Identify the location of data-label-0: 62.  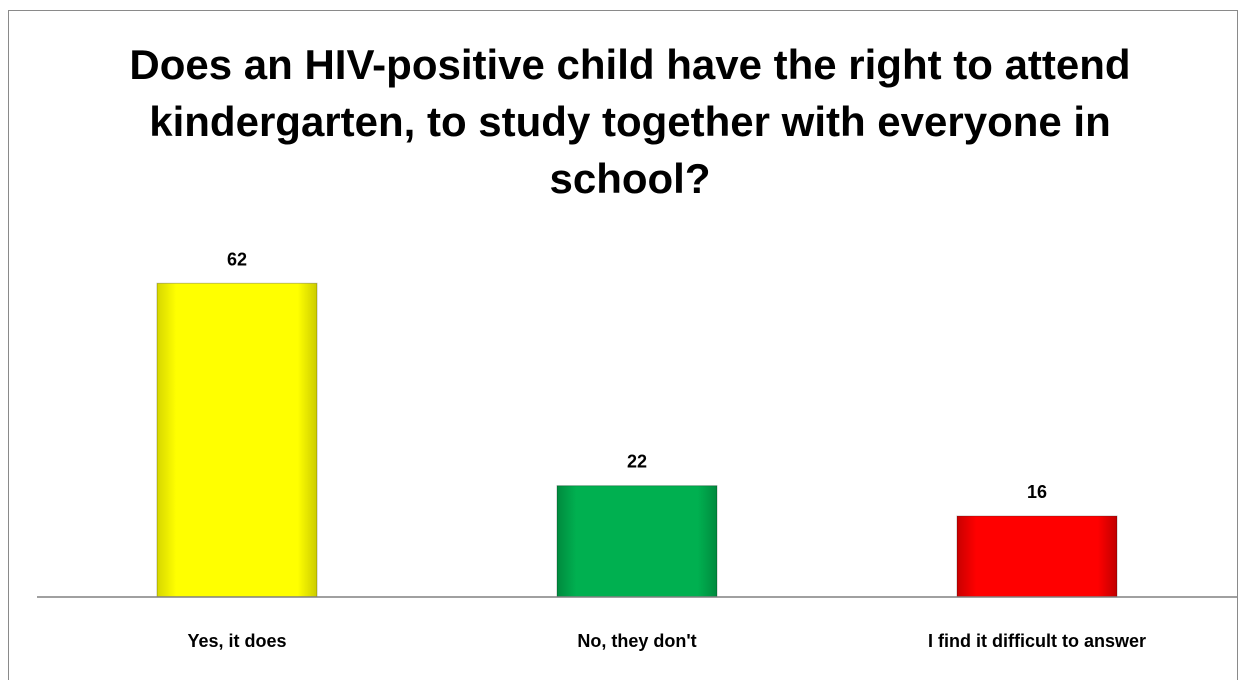
(237, 259).